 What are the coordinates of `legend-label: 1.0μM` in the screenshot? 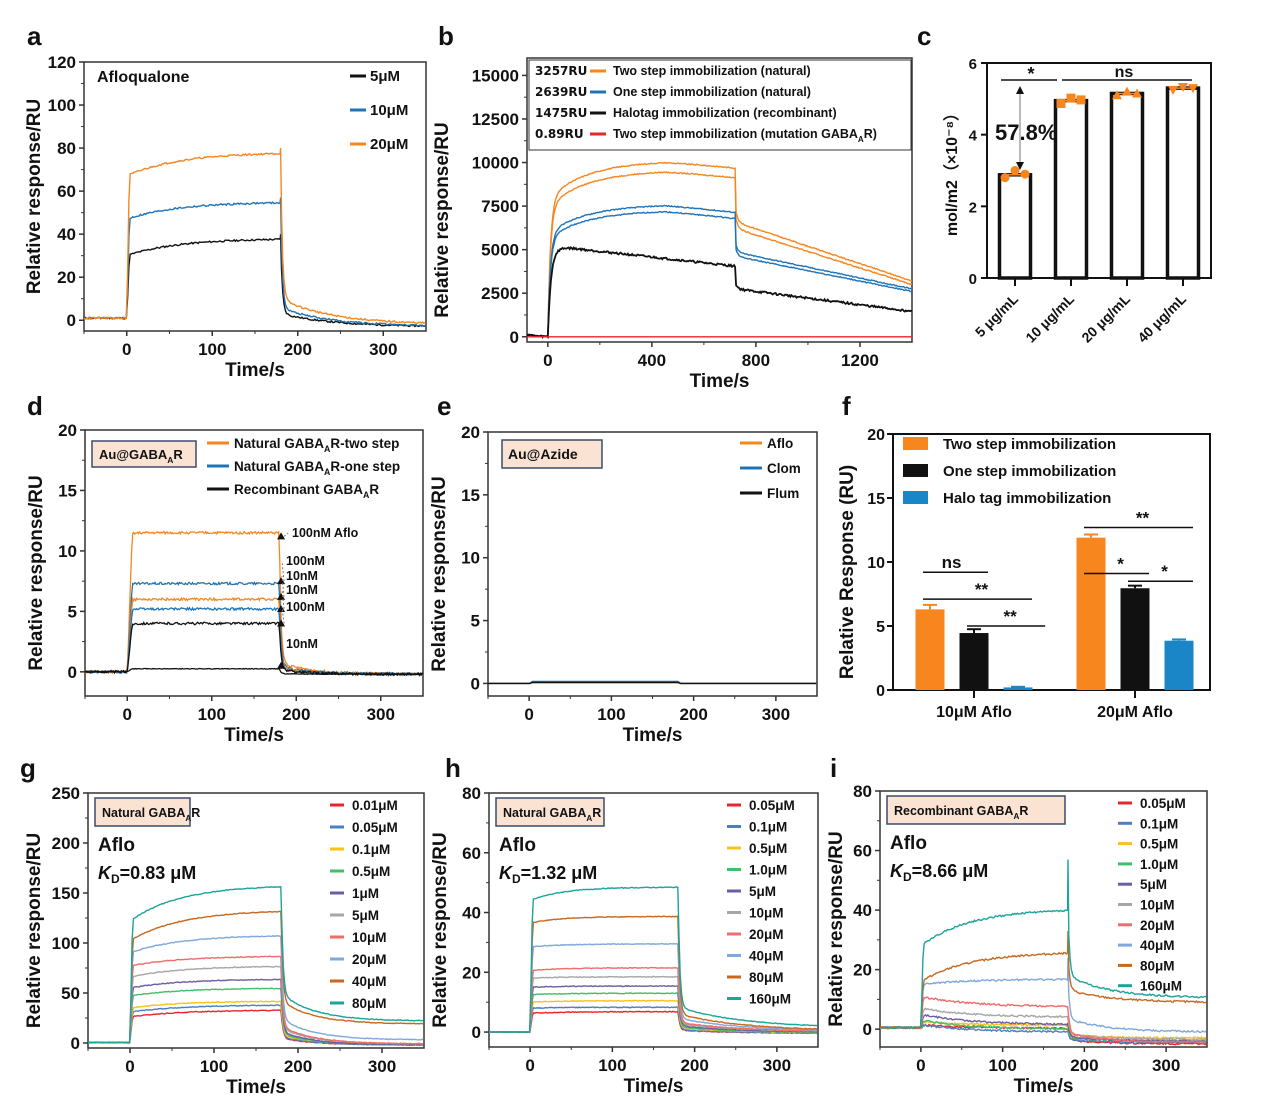 It's located at (1159, 864).